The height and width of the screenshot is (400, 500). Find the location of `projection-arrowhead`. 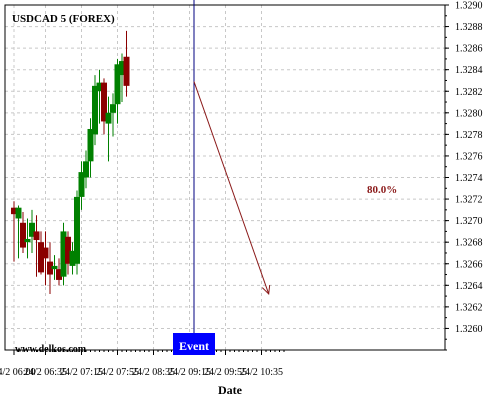

projection-arrowhead is located at coordinates (266, 290).